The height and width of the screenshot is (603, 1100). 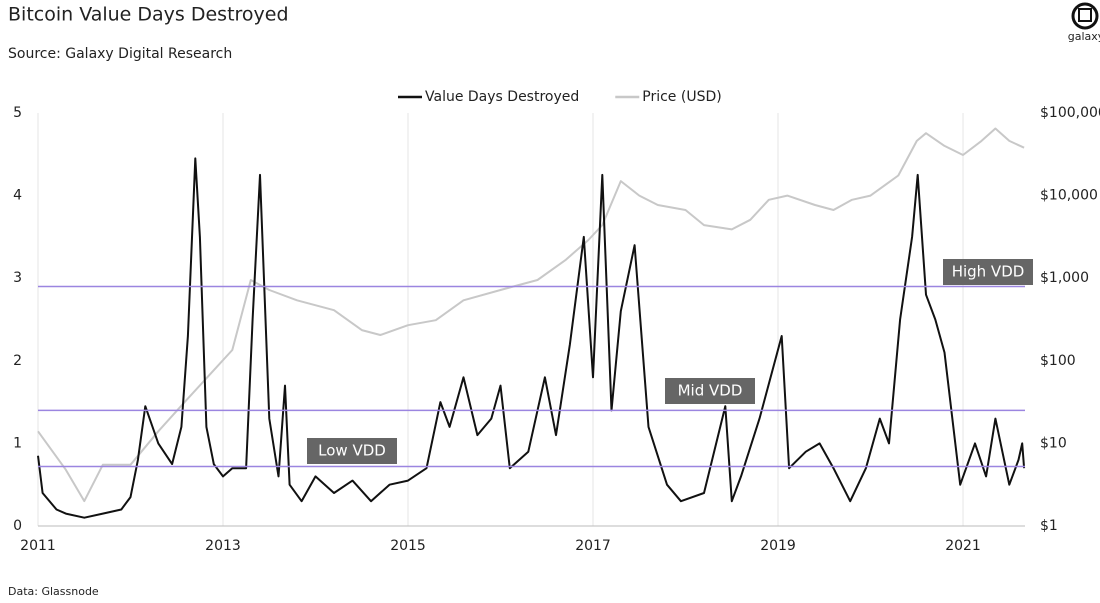 I want to click on x-tick-label: 2019, so click(x=778, y=546).